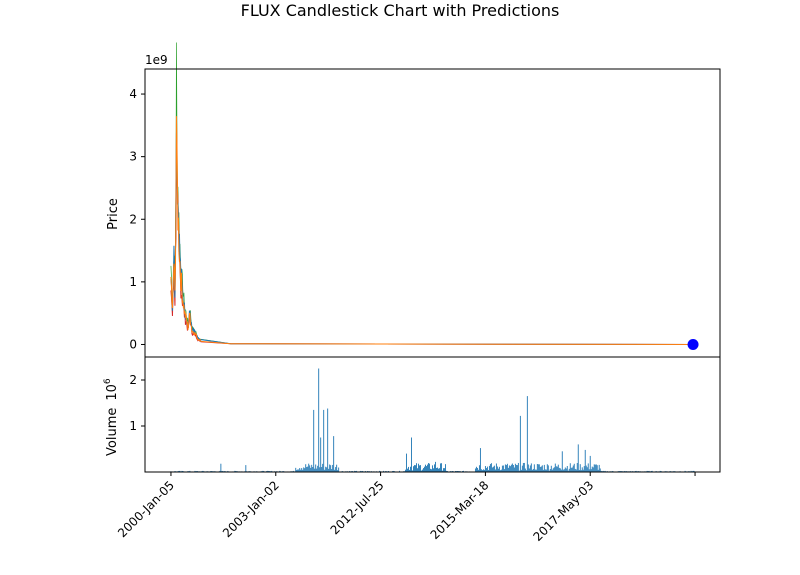 The width and height of the screenshot is (800, 575). I want to click on price-y-tick-label: 1, so click(133, 282).